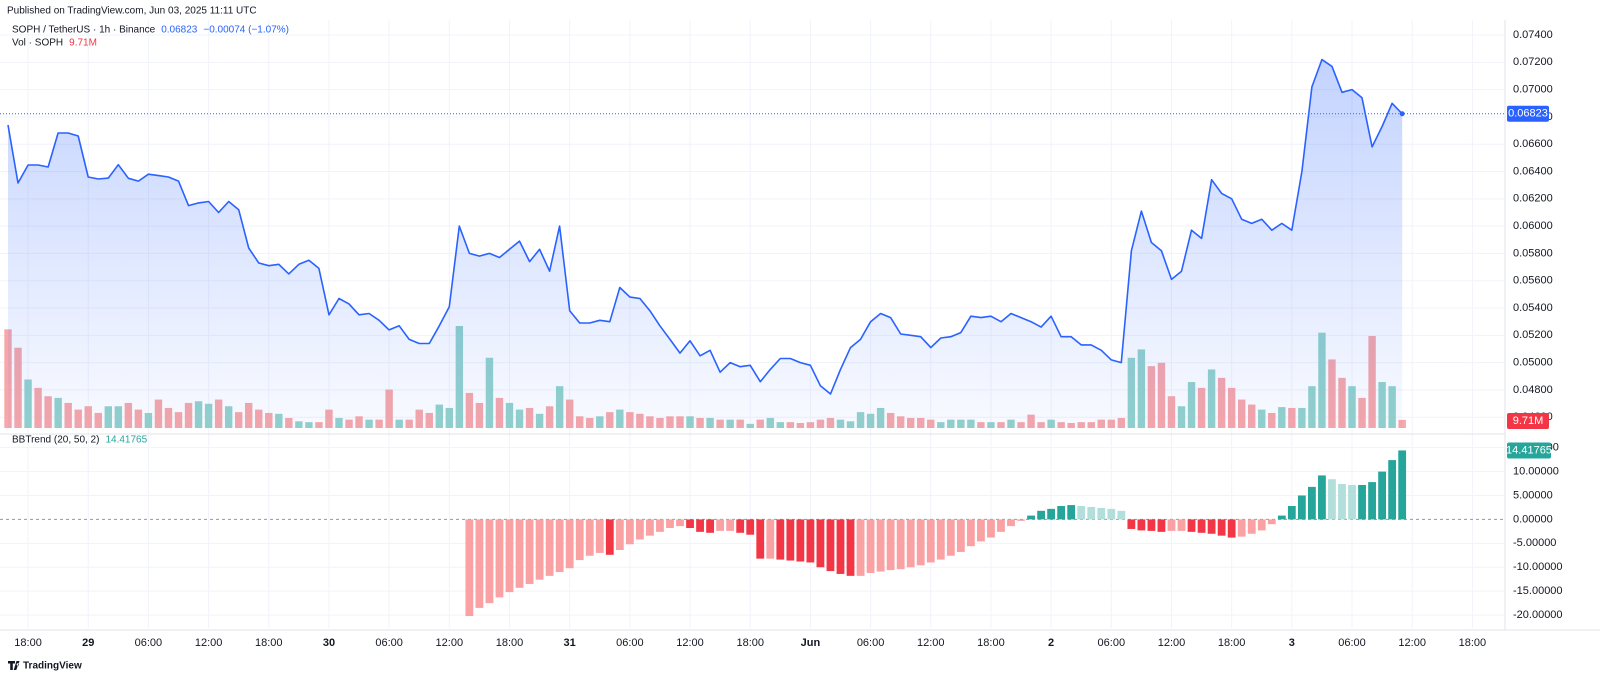 This screenshot has width=1600, height=693. Describe the element at coordinates (1533, 335) in the screenshot. I see `y-tick-label: 0.05200` at that location.